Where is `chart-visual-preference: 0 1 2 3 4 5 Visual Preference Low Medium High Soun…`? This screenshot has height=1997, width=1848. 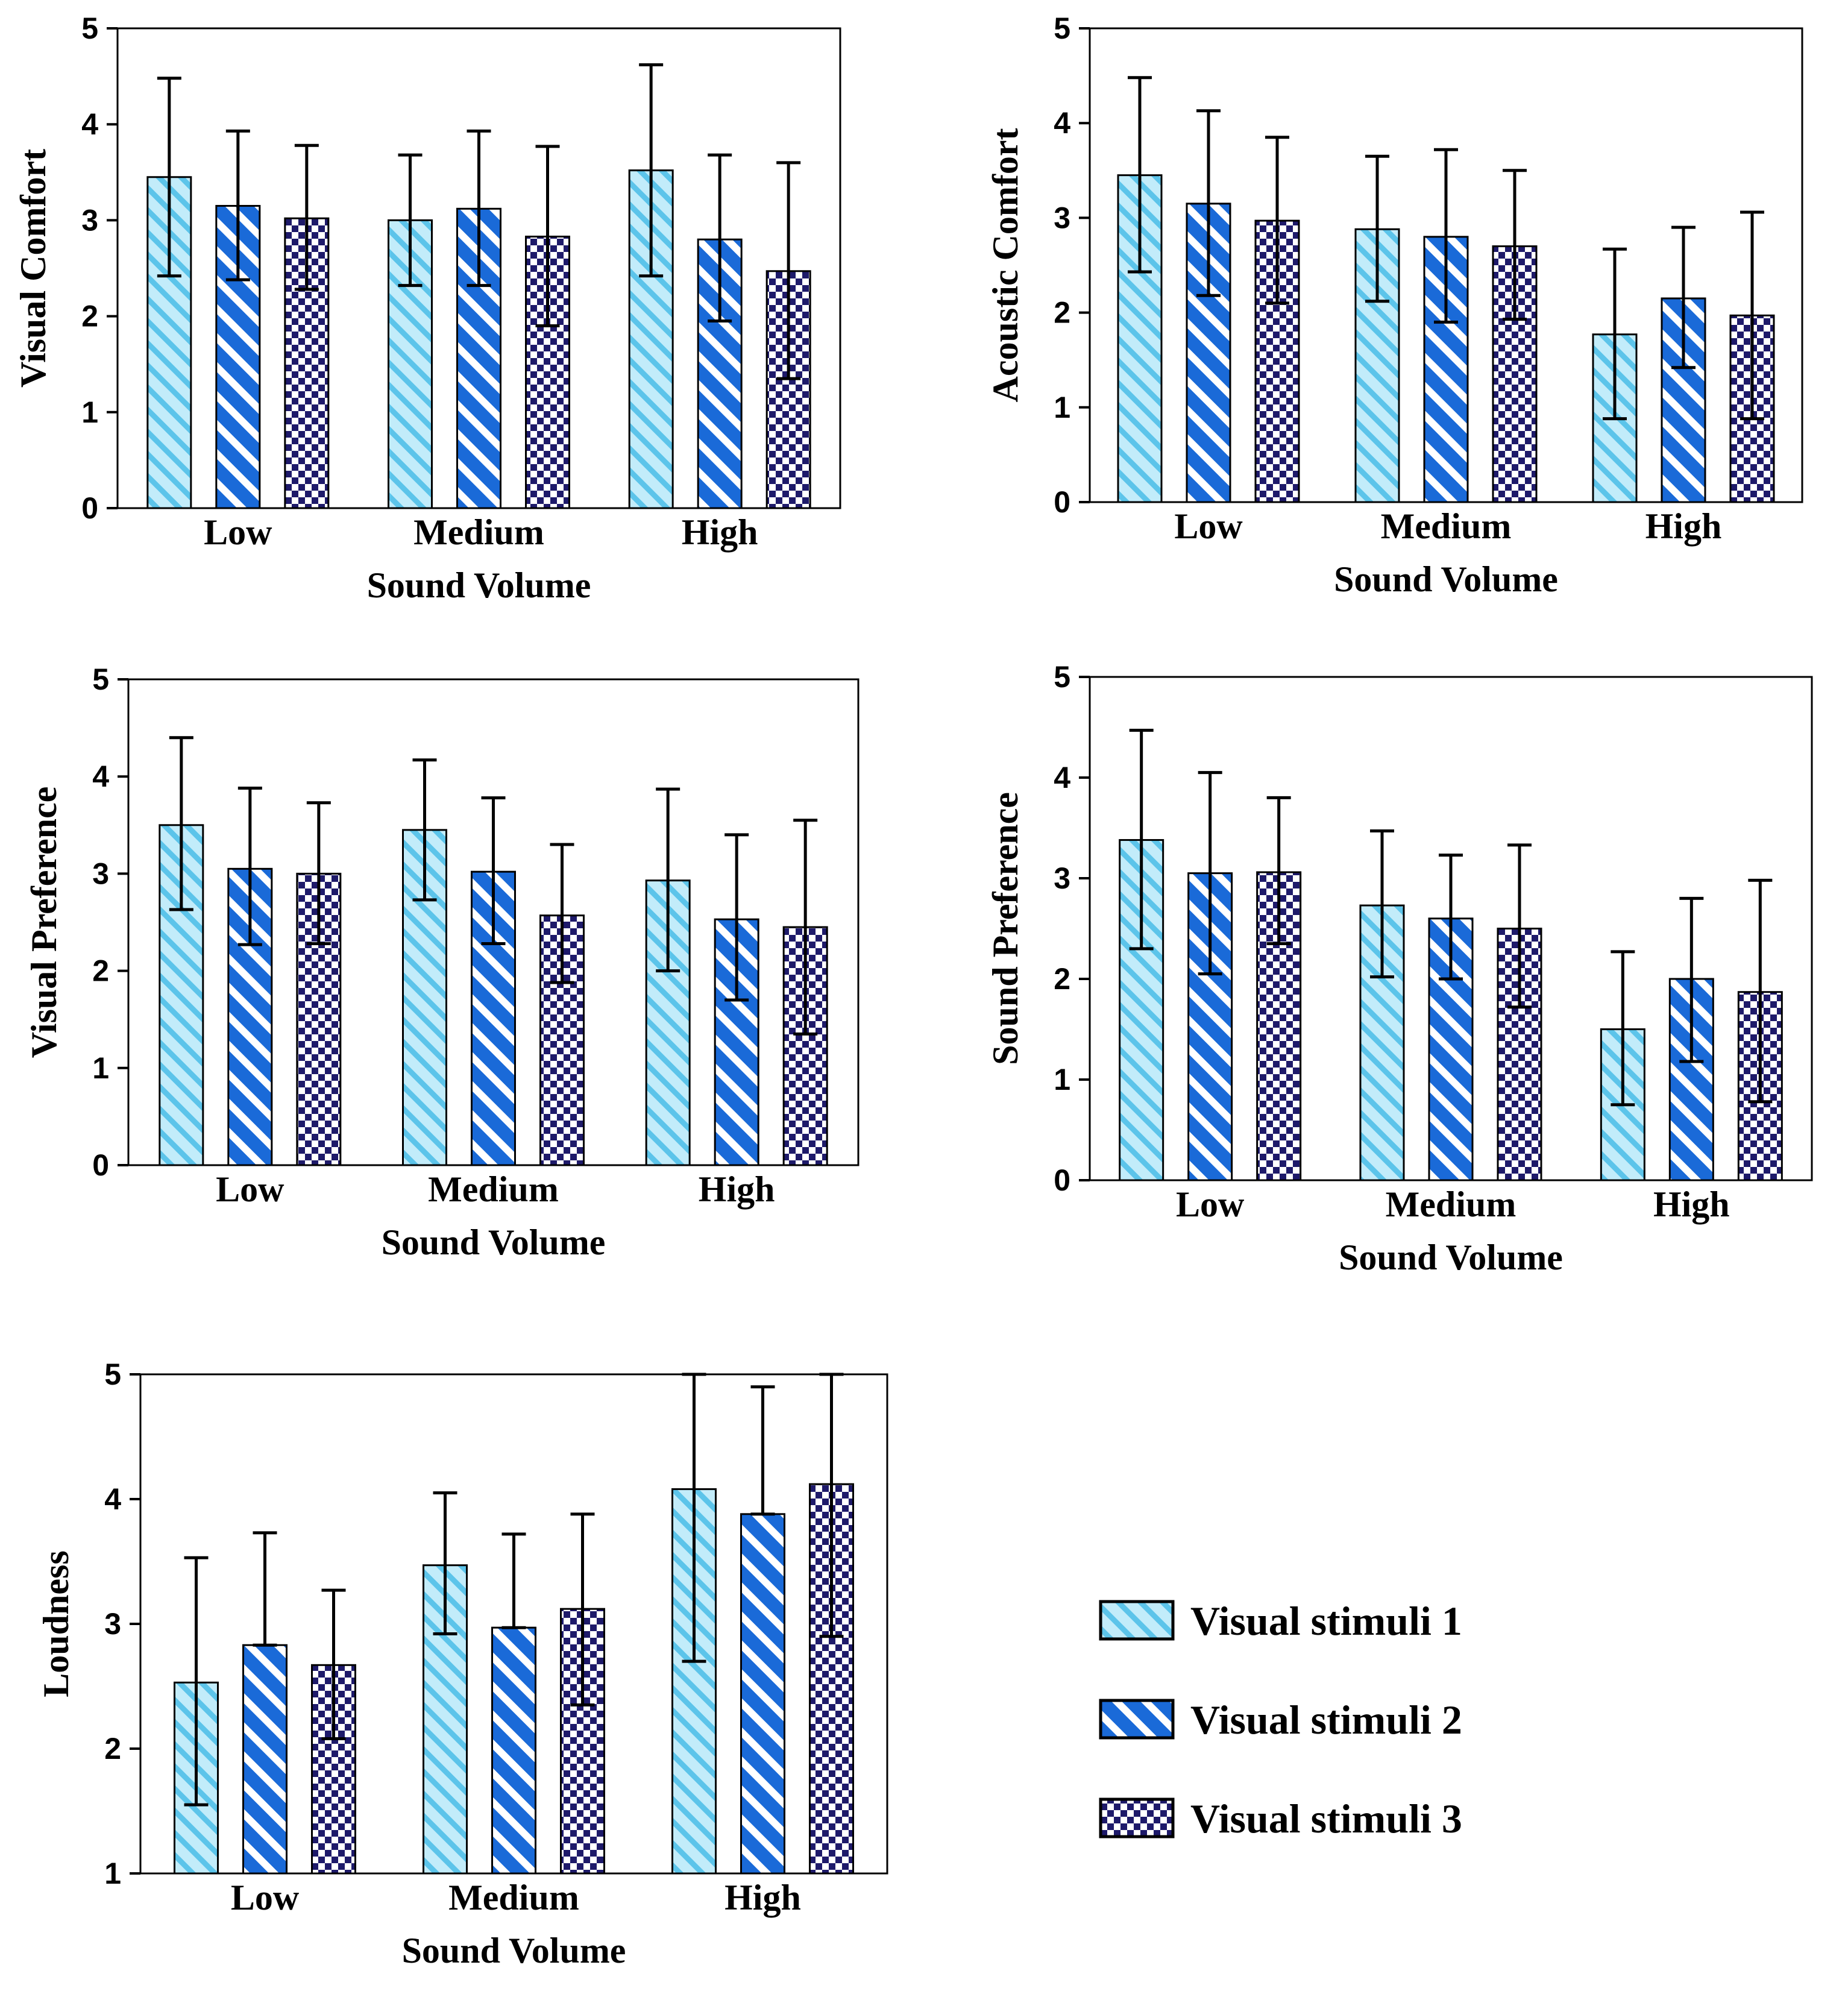 chart-visual-preference: 0 1 2 3 4 5 Visual Preference Low Medium High Soun… is located at coordinates (442, 962).